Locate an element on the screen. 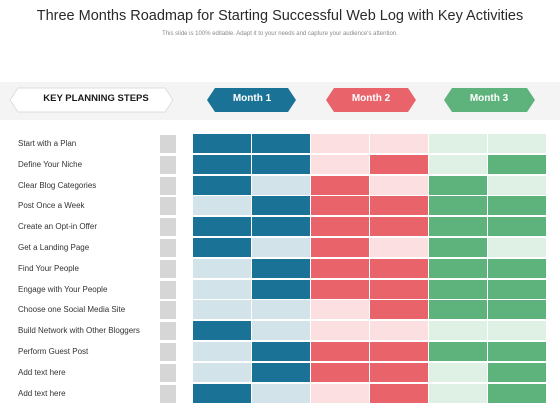  row-label: Start with a Plan is located at coordinates (87, 144).